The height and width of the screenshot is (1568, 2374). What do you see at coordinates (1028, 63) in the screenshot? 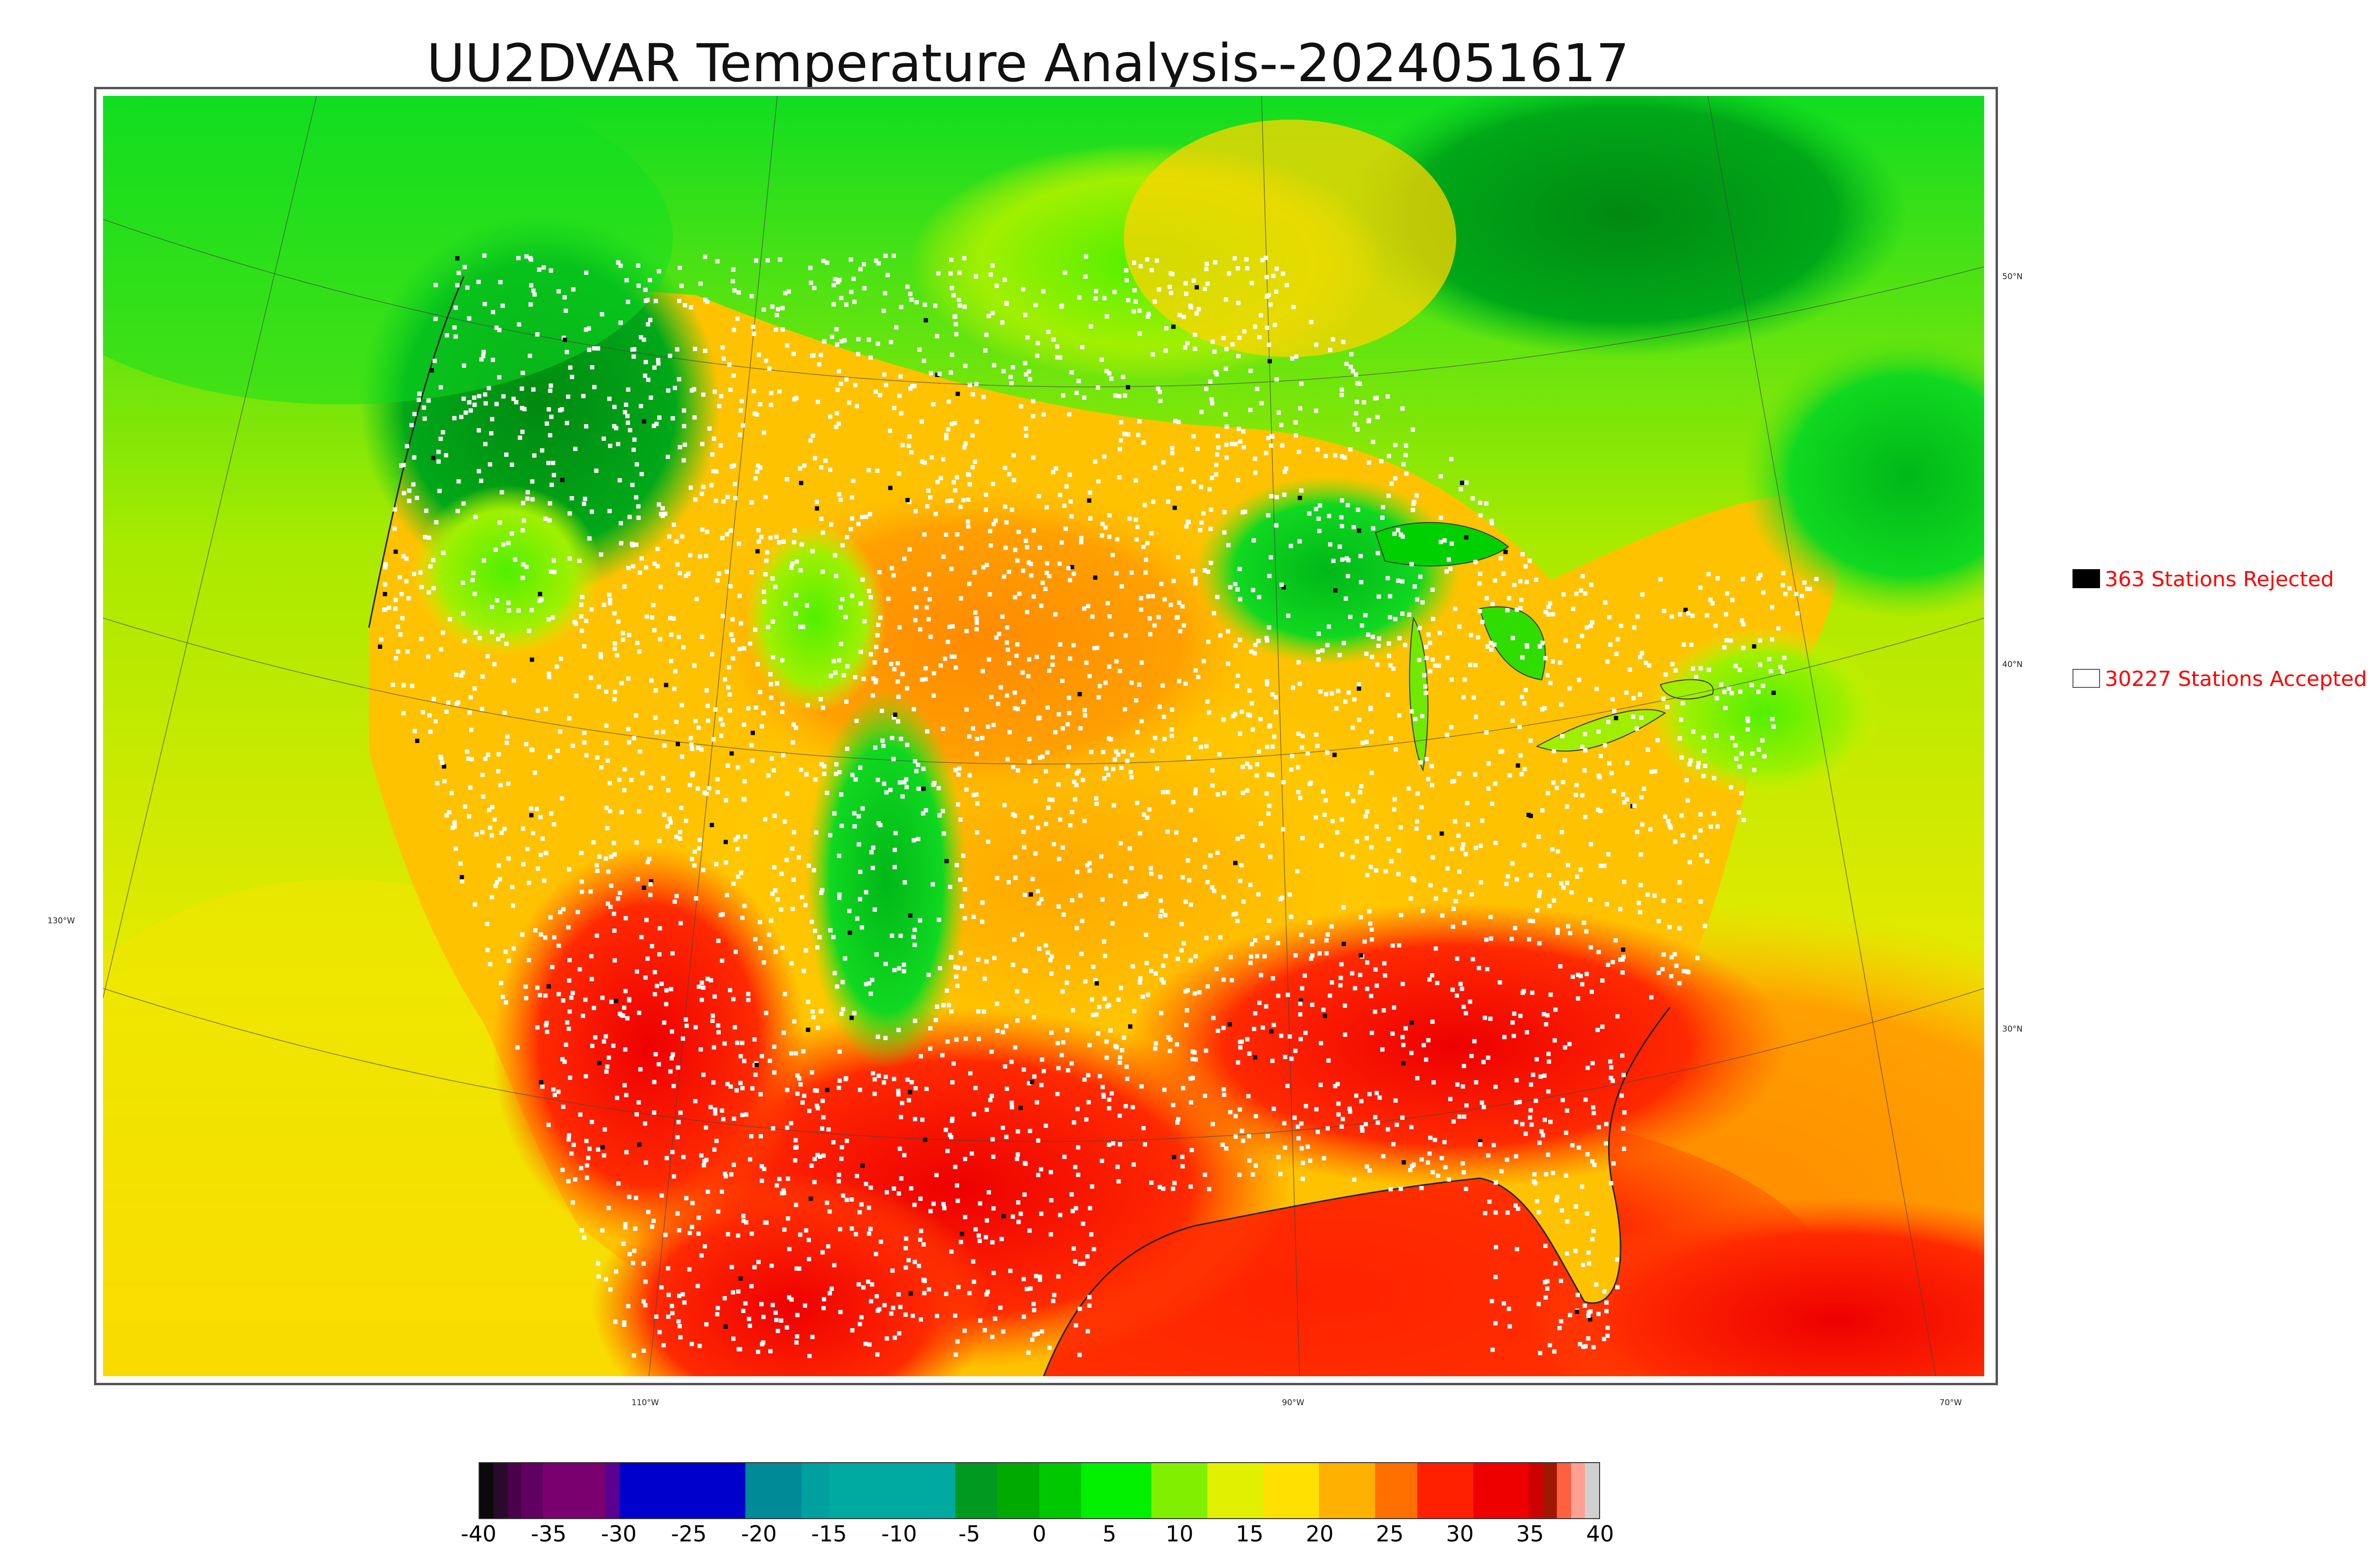
I see `map-title: UU2DVAR Temperature Analysis--2024051617` at bounding box center [1028, 63].